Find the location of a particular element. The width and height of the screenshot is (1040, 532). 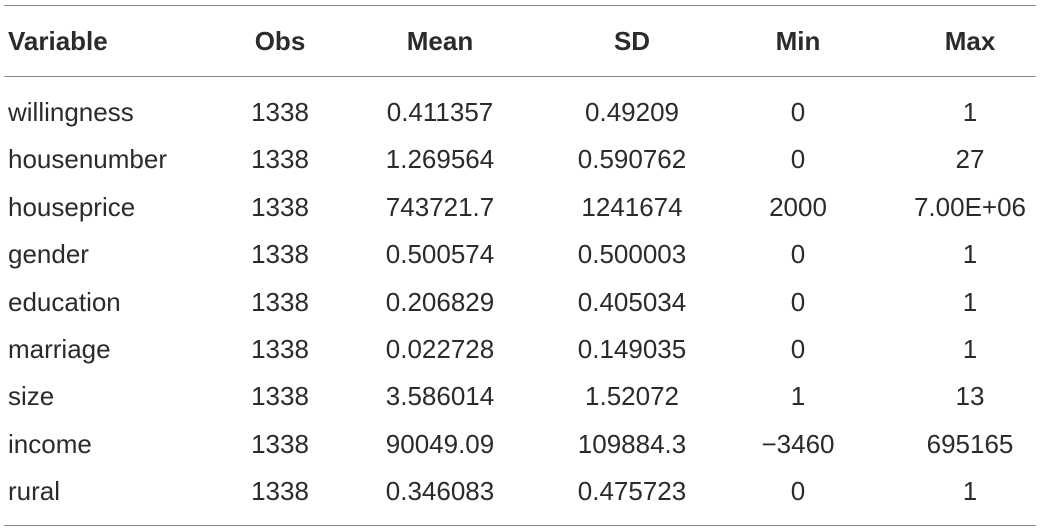

row-label: size is located at coordinates (31, 396).